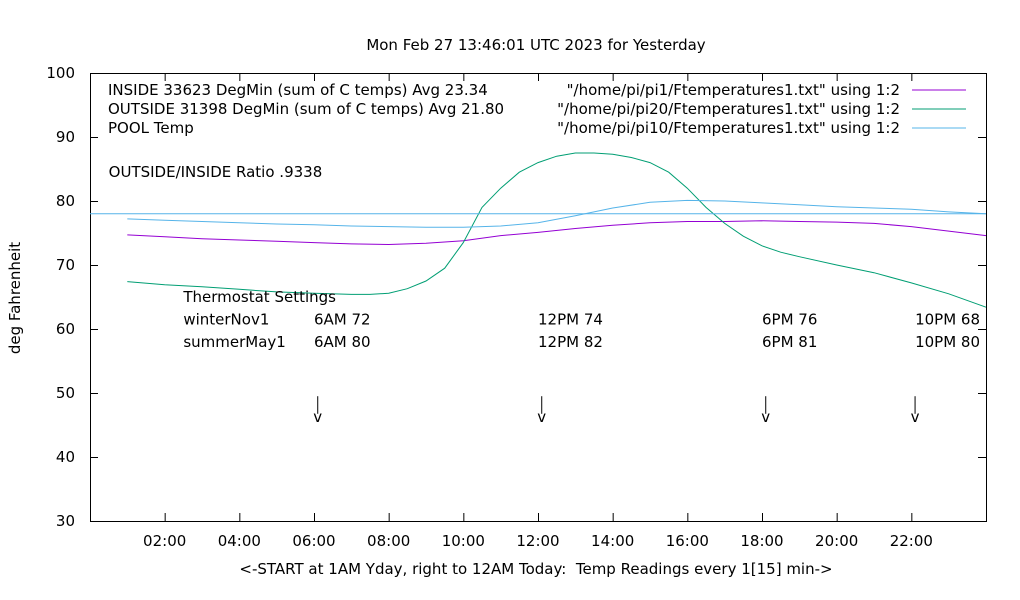 This screenshot has height=600, width=1020. I want to click on x-tick-label: 08:00, so click(388, 541).